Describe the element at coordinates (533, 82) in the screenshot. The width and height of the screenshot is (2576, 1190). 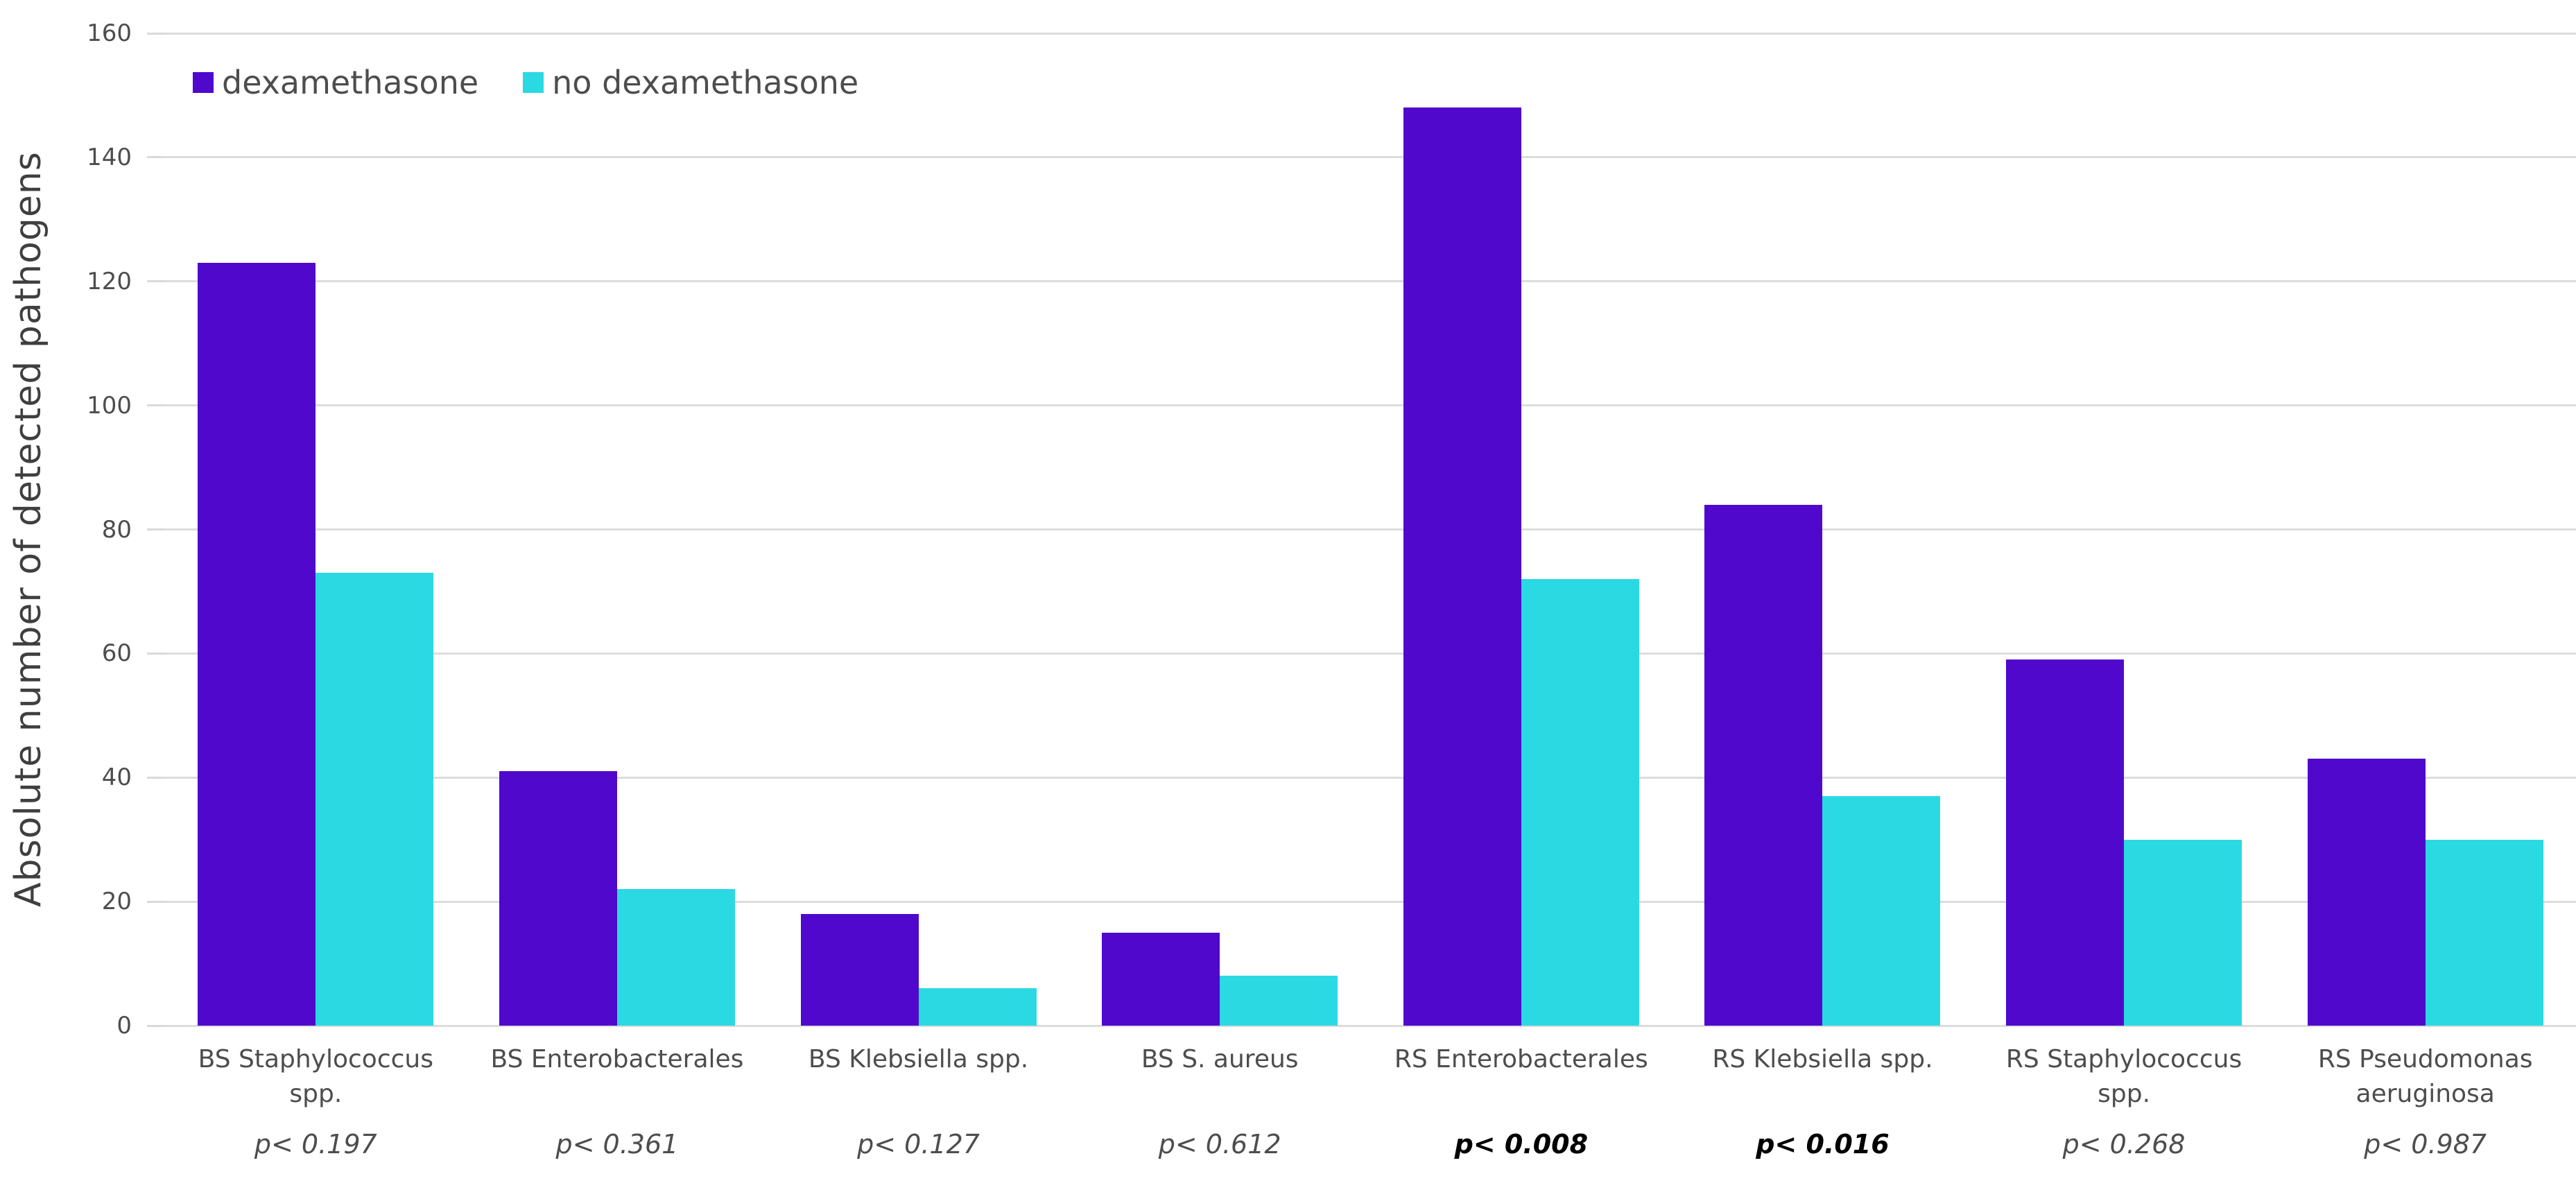
I see `legend-swatch-no-dexamethasone` at that location.